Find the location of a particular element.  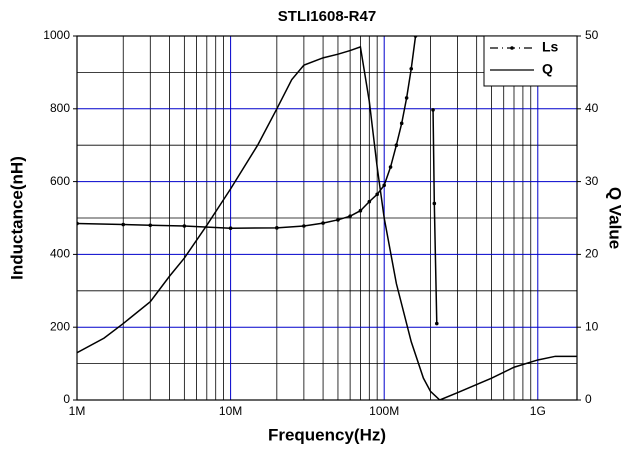

y2-tick-label: 10 is located at coordinates (592, 326).